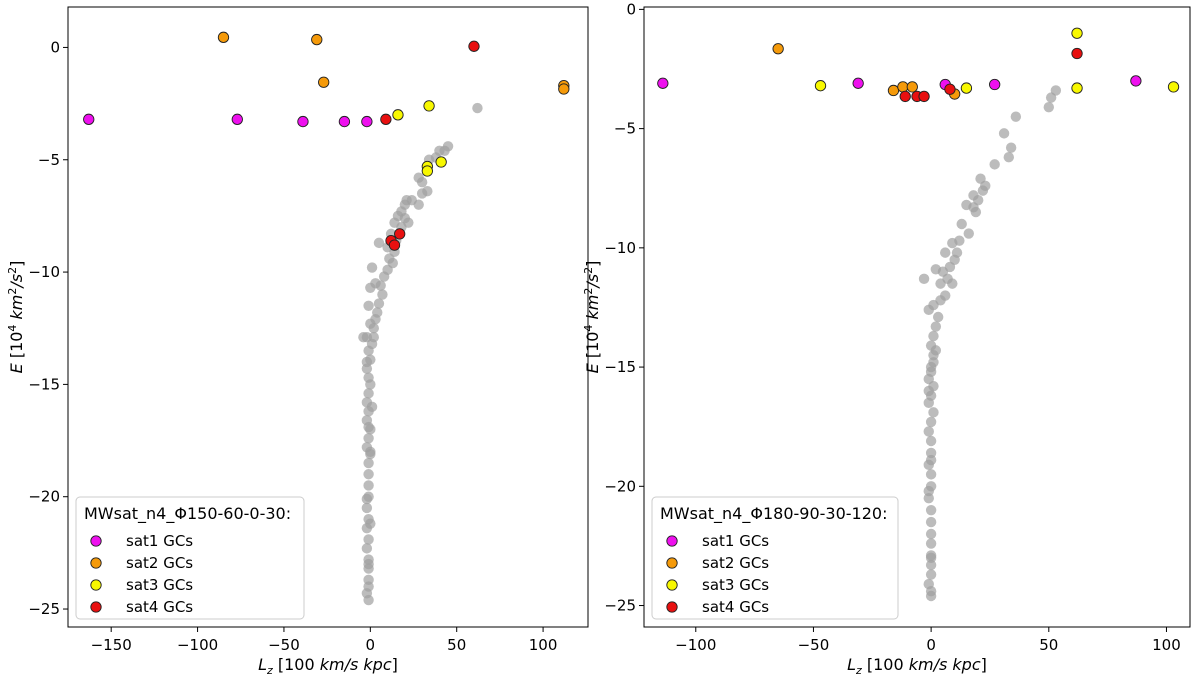 Image resolution: width=1200 pixels, height=678 pixels. I want to click on legend-label-sat2: sat2 GCs, so click(159, 563).